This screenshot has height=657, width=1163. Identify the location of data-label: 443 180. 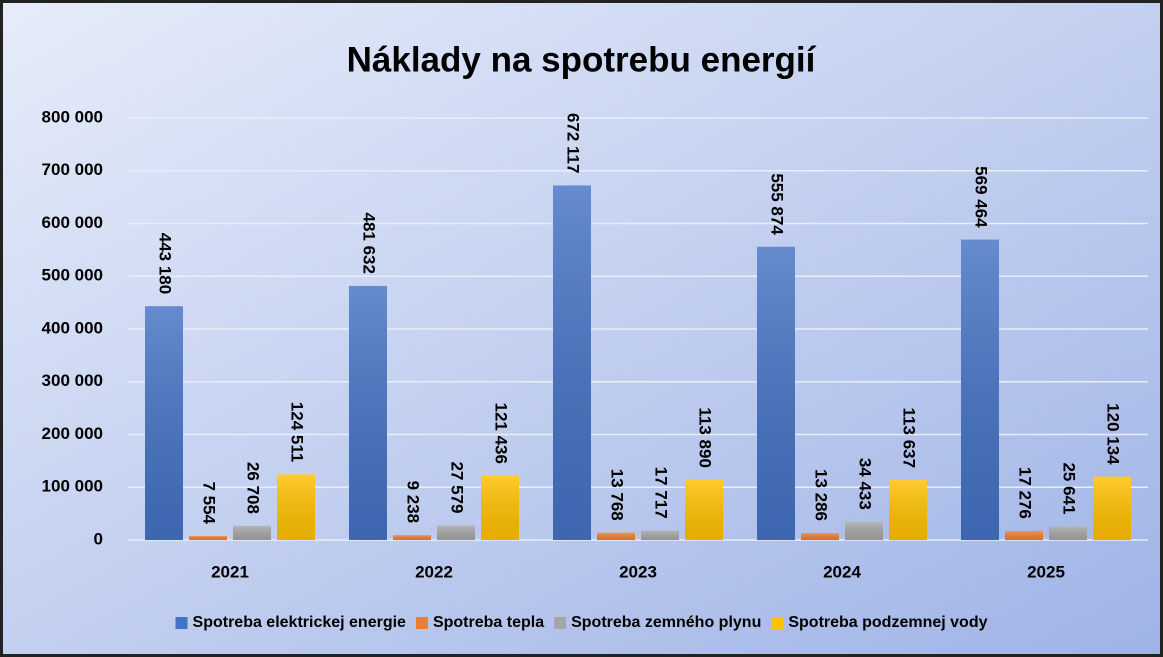
(165, 263).